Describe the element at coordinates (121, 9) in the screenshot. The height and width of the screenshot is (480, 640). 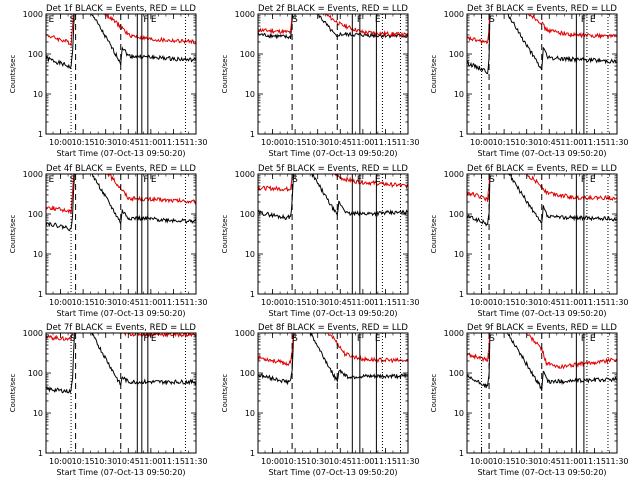
I see `panel-title: Det 1f BLACK = Events, RED = LLD` at that location.